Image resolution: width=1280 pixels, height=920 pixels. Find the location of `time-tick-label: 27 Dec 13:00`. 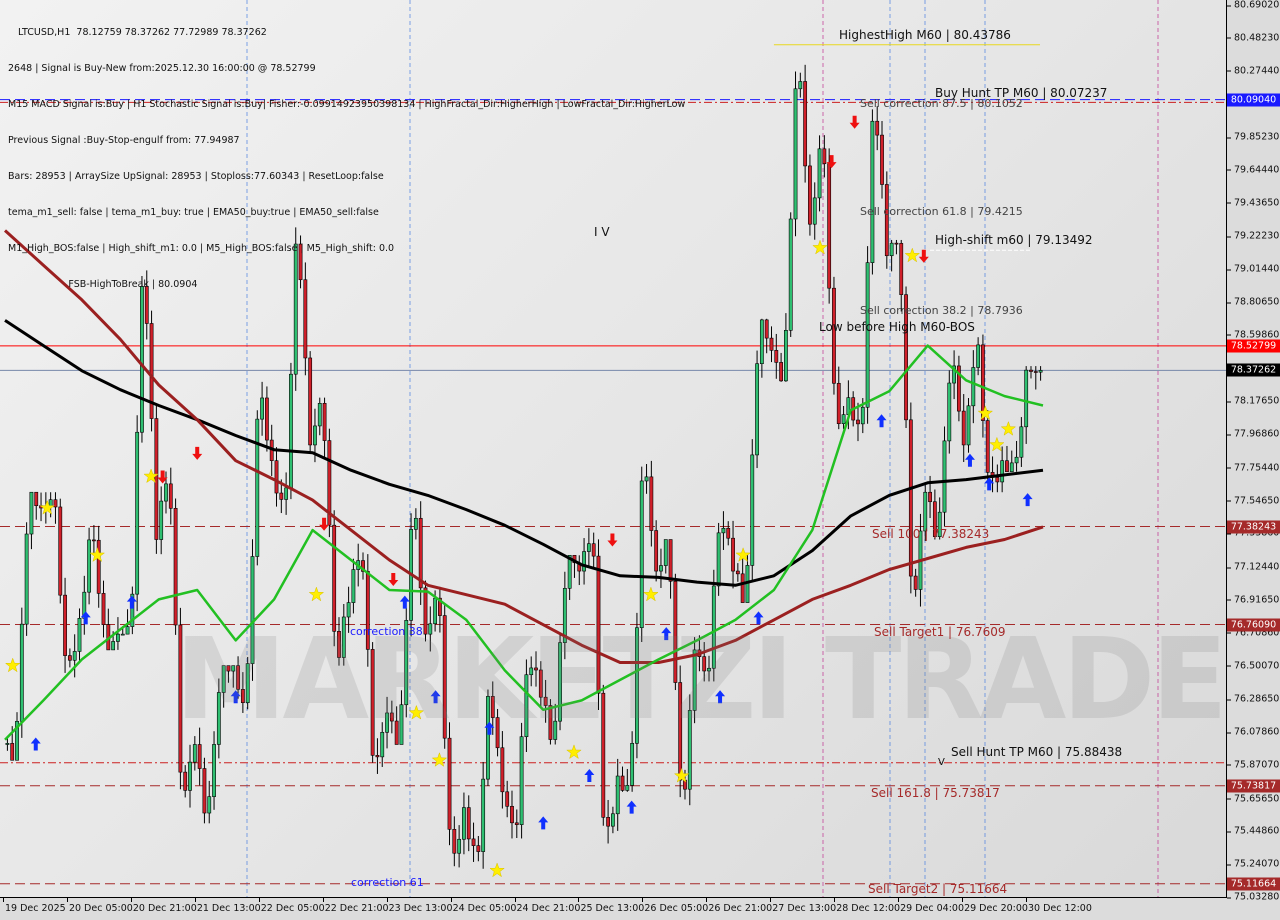

time-tick-label: 27 Dec 13:00 is located at coordinates (803, 906).